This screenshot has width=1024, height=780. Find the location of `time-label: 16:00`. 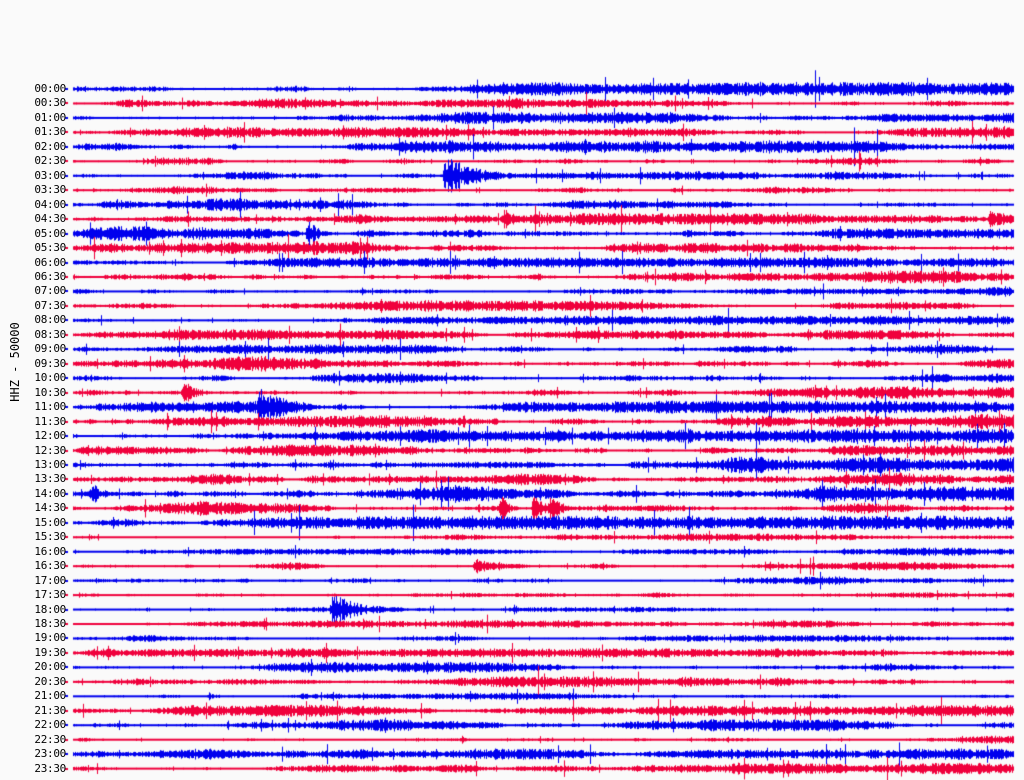

time-label: 16:00 is located at coordinates (50, 551).